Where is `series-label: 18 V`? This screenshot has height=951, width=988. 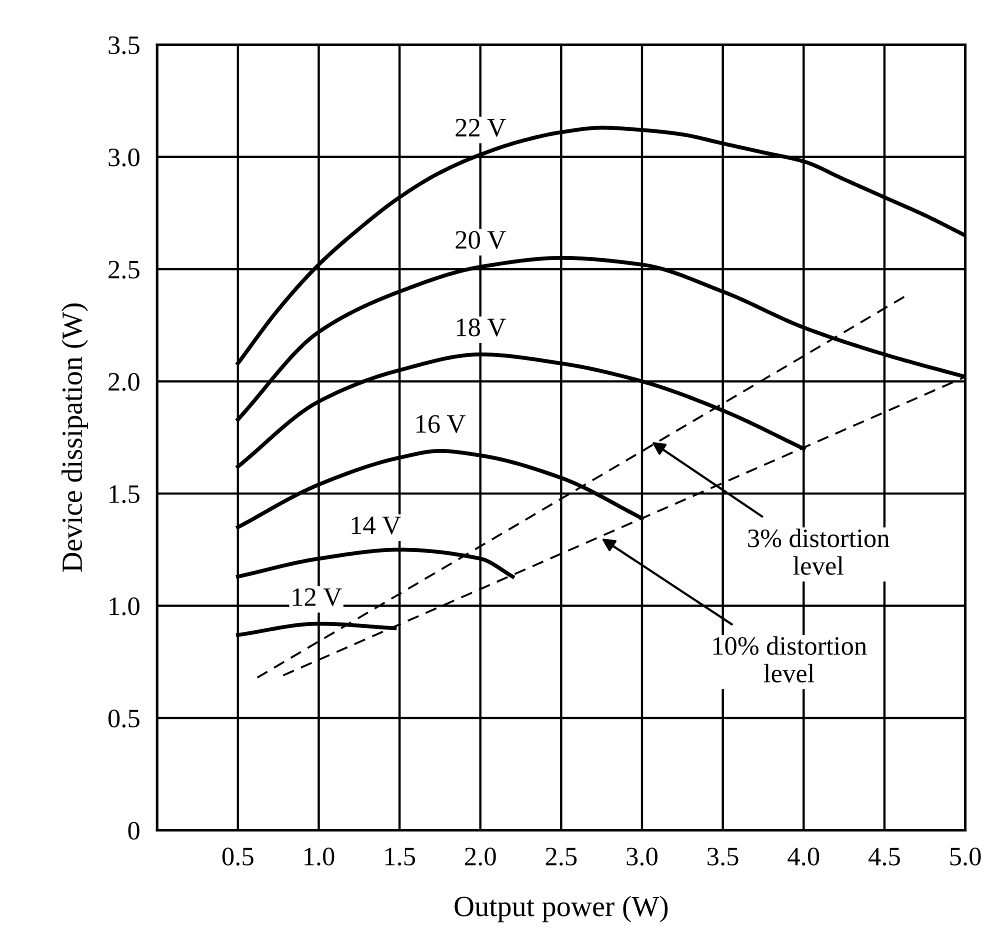 series-label: 18 V is located at coordinates (481, 327).